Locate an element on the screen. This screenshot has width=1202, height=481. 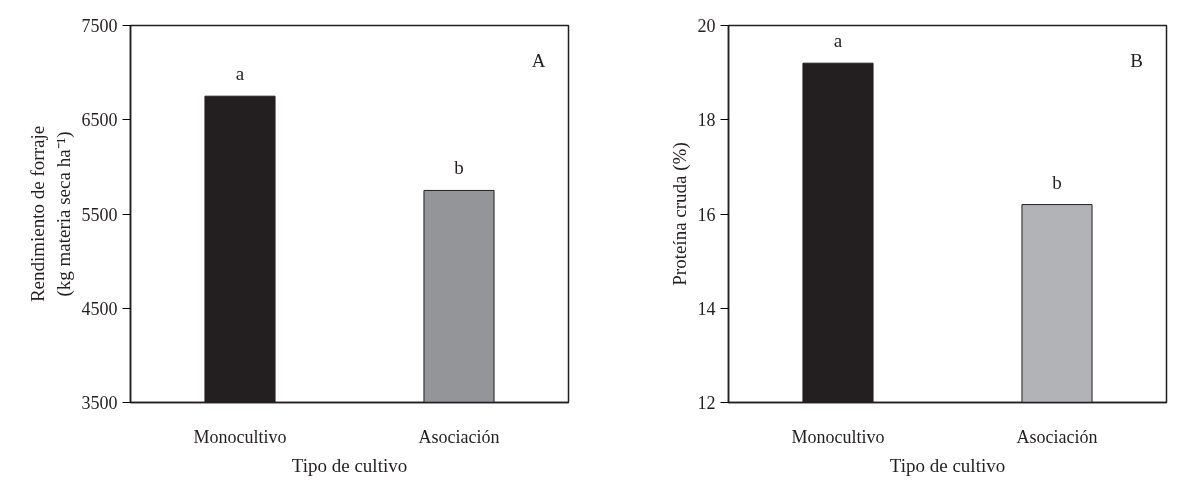
annotation: B is located at coordinates (1136, 60).